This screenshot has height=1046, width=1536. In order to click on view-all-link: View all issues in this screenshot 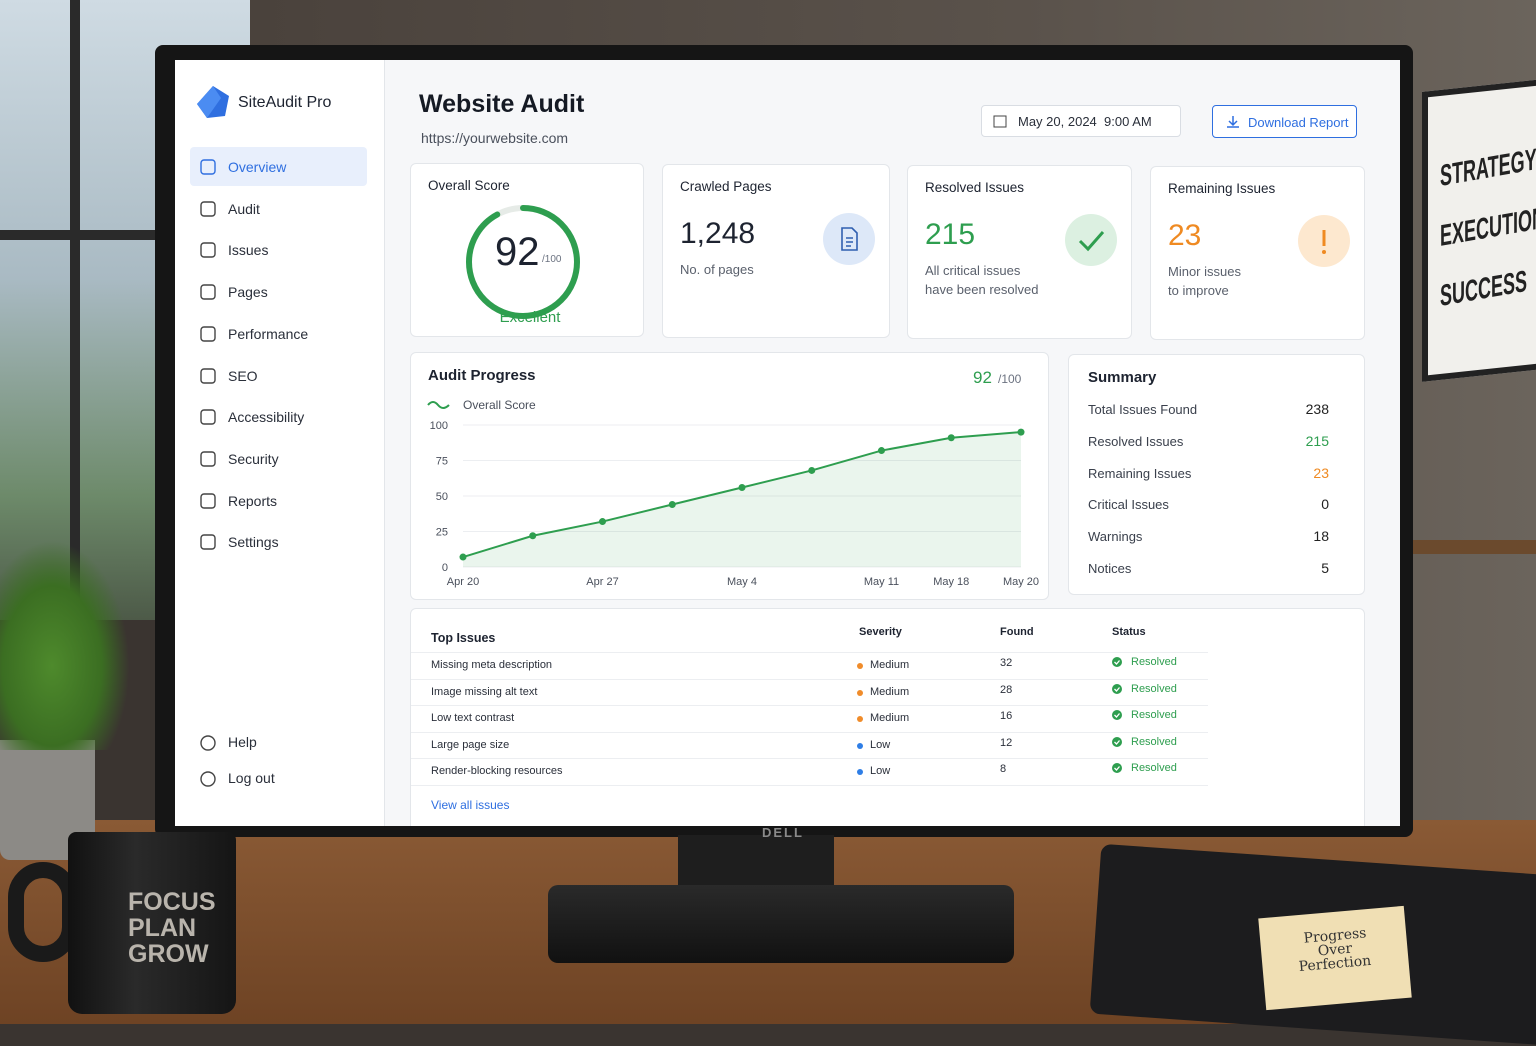, I will do `click(470, 805)`.